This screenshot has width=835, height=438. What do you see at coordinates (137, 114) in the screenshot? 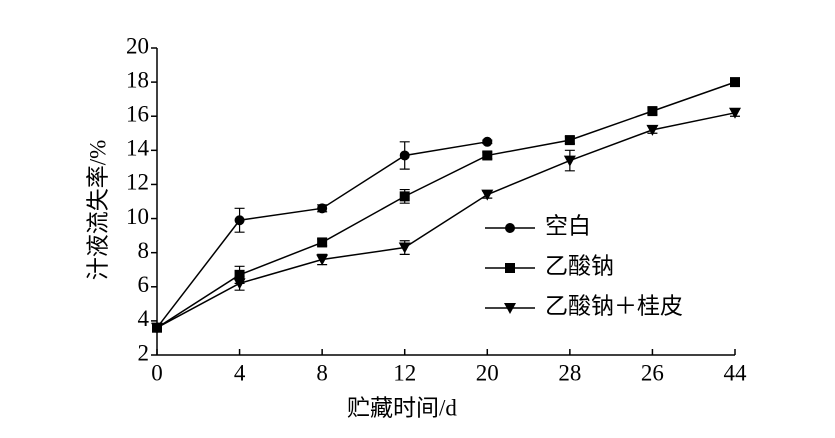
I see `y-tick-label: 16` at bounding box center [137, 114].